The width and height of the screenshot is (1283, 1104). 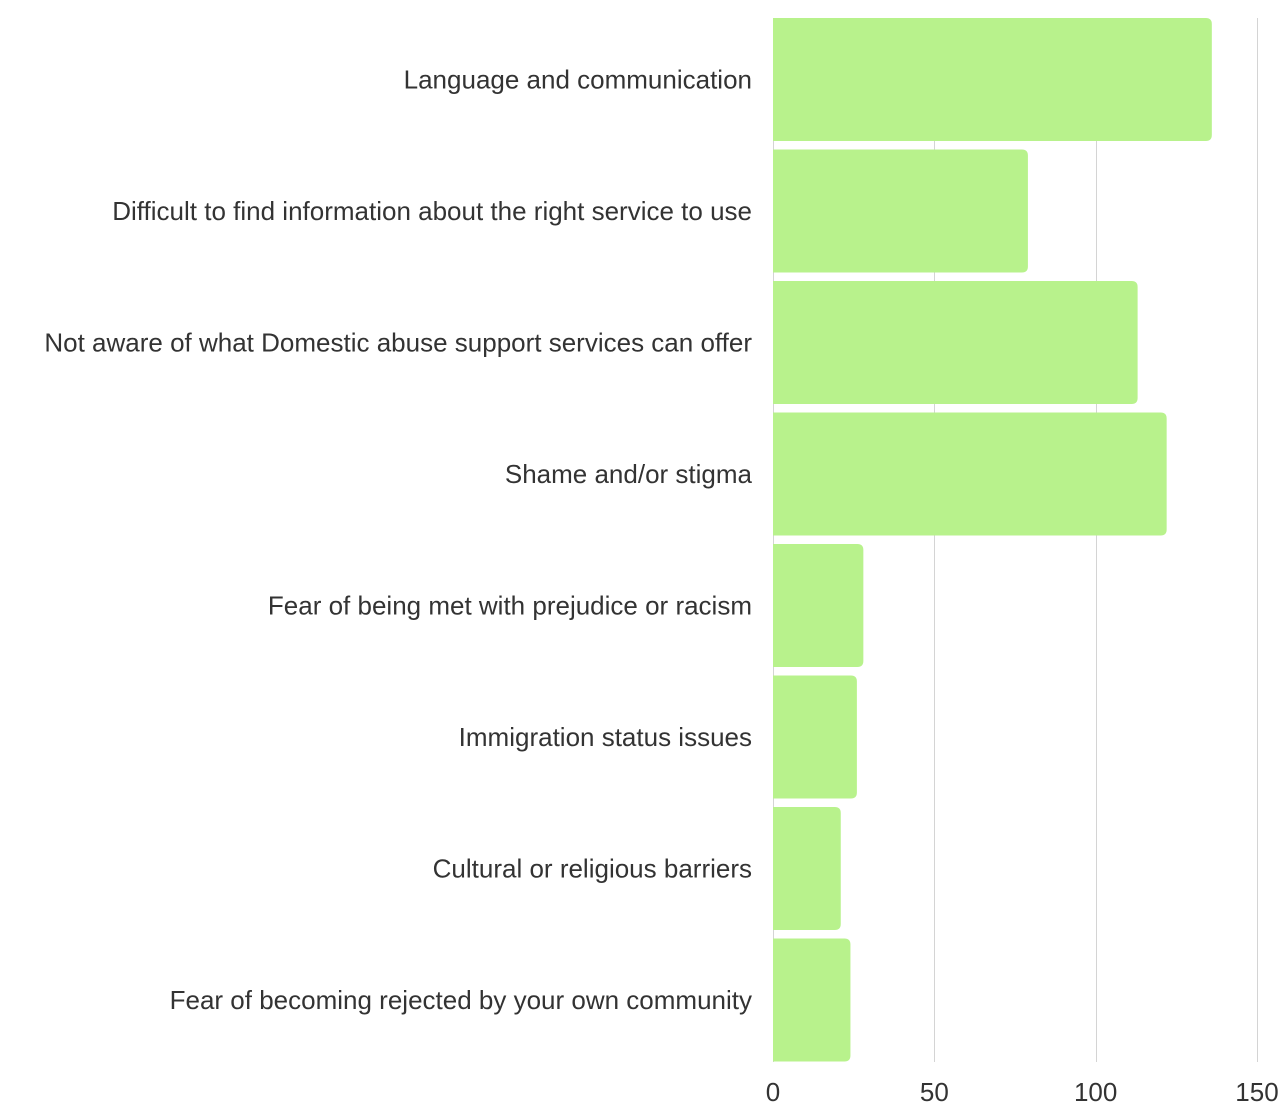 What do you see at coordinates (578, 80) in the screenshot?
I see `category-label-1: Language and communication` at bounding box center [578, 80].